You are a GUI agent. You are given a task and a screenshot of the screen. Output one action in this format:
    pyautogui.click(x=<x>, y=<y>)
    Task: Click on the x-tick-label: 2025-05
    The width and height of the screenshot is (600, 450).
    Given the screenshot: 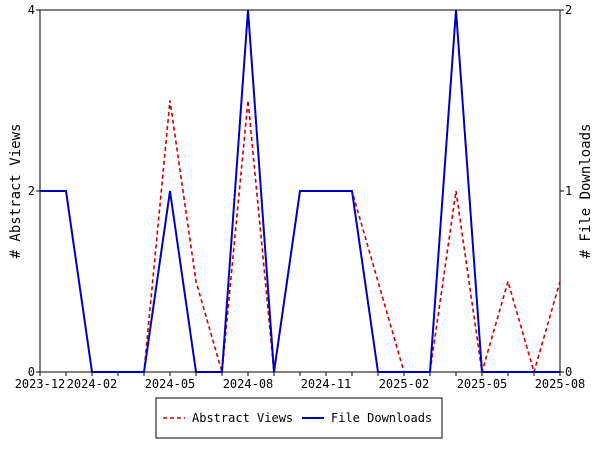 What is the action you would take?
    pyautogui.click(x=482, y=384)
    